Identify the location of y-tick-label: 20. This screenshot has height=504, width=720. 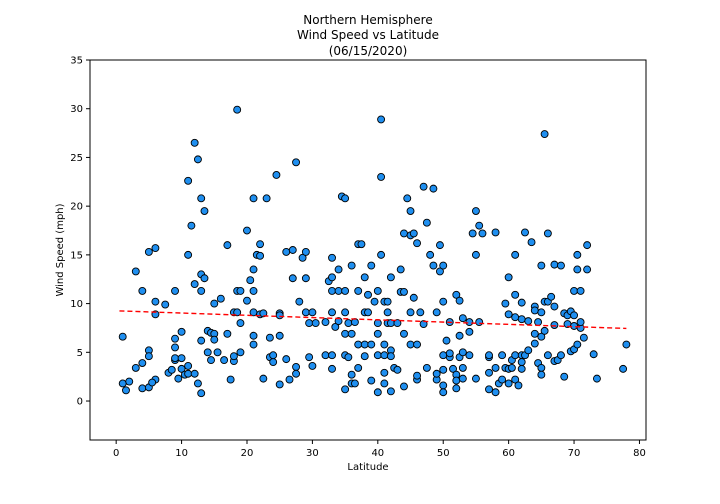
(76, 207).